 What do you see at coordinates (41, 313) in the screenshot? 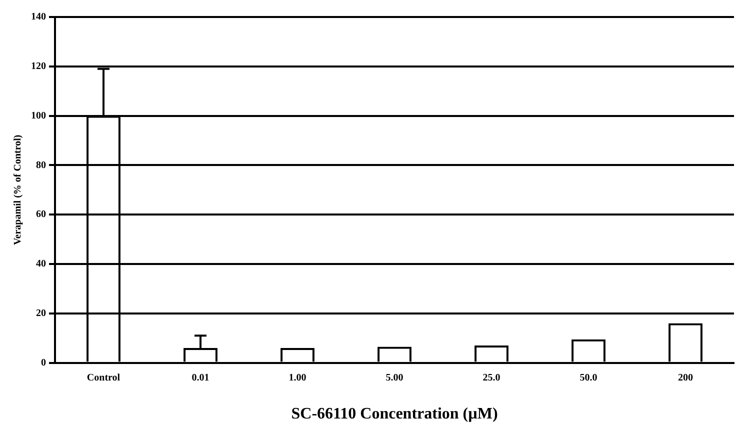
I see `y-tick-label: 20` at bounding box center [41, 313].